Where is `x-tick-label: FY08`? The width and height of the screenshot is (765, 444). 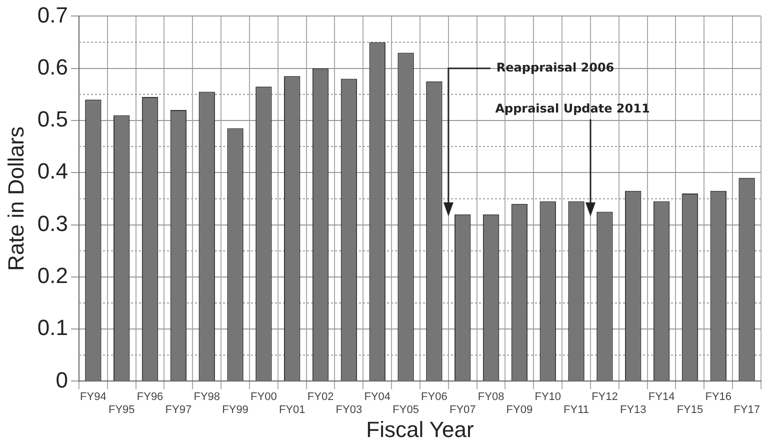
x-tick-label: FY08 is located at coordinates (491, 396).